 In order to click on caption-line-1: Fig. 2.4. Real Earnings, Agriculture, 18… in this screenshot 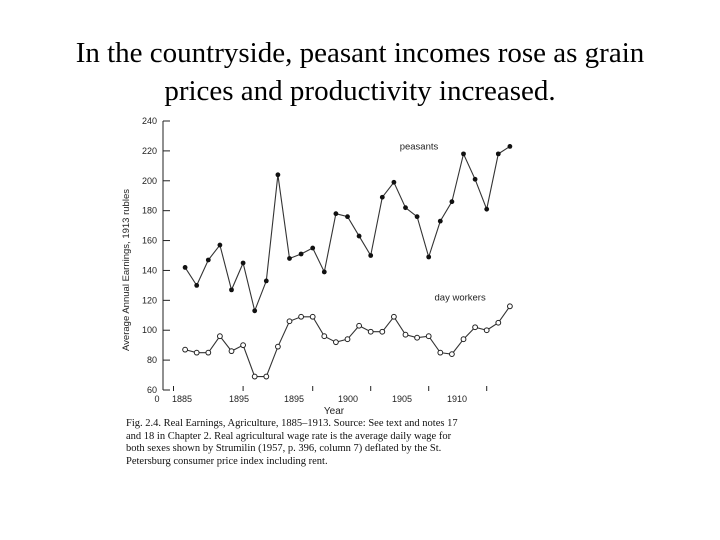, I will do `click(292, 423)`.